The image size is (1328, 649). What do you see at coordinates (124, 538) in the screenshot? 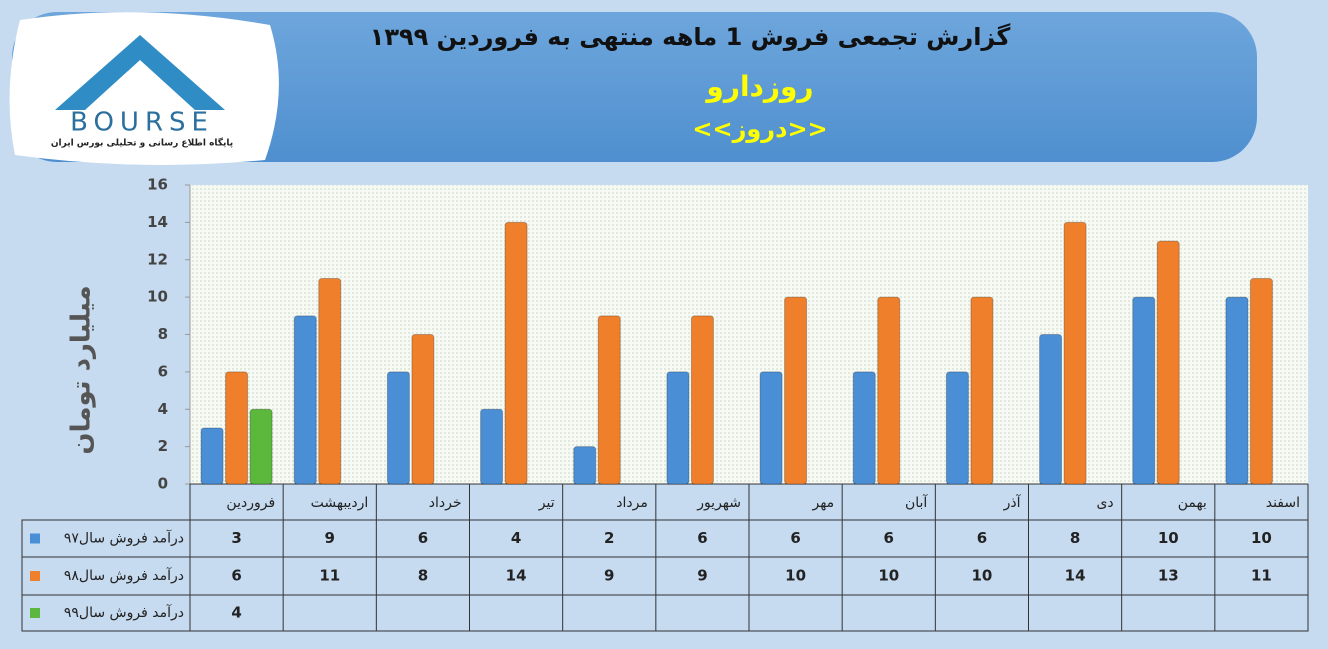
I see `legend-label: درآمد فروش سال۹۷` at bounding box center [124, 538].